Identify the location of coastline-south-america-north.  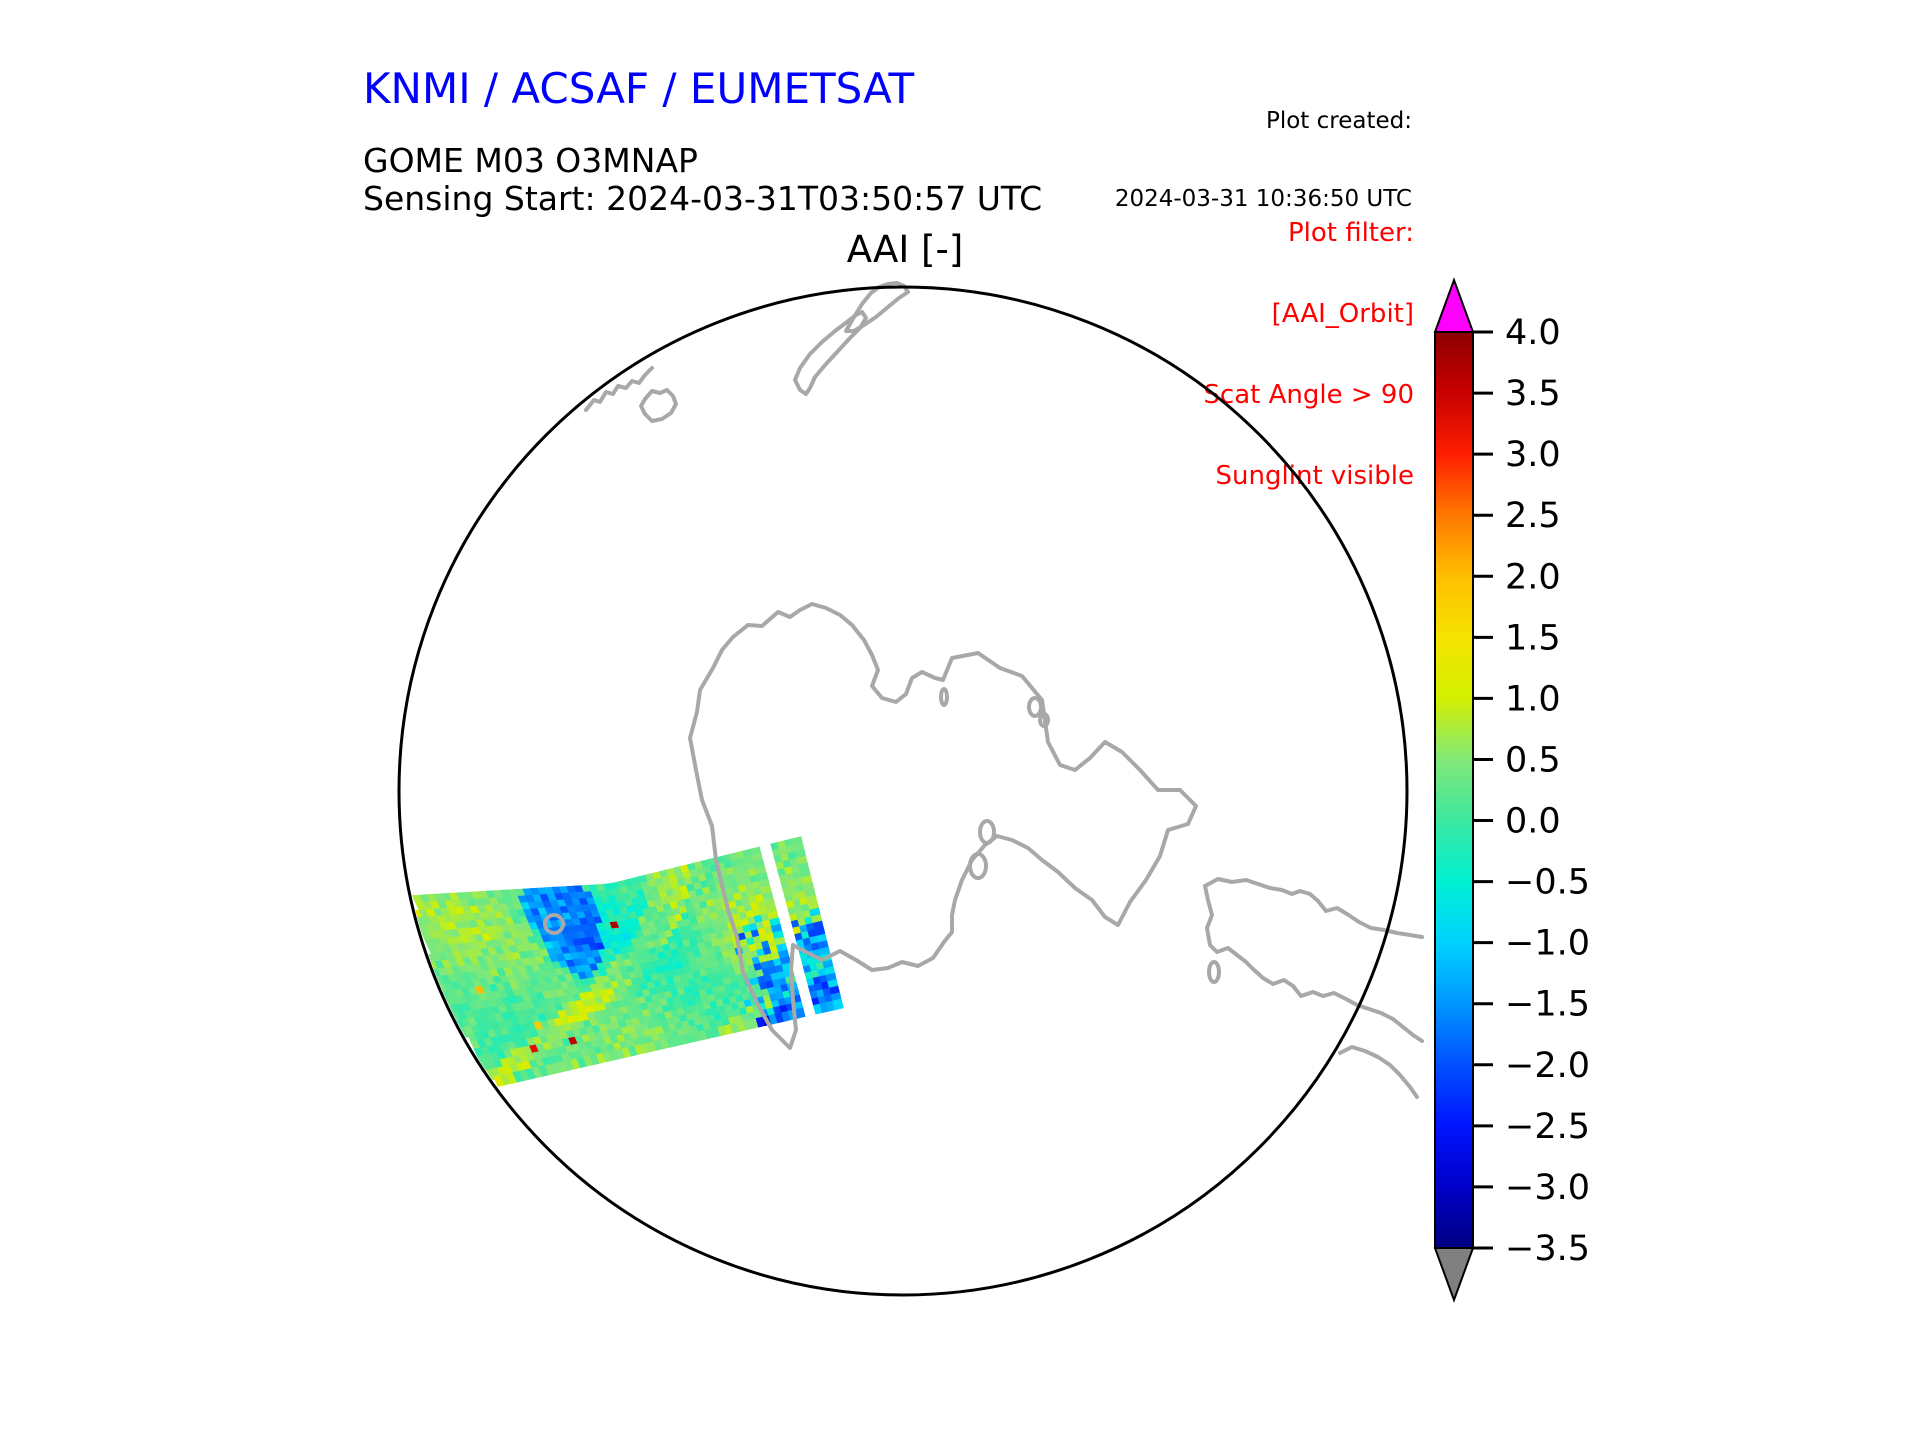
(1313, 908).